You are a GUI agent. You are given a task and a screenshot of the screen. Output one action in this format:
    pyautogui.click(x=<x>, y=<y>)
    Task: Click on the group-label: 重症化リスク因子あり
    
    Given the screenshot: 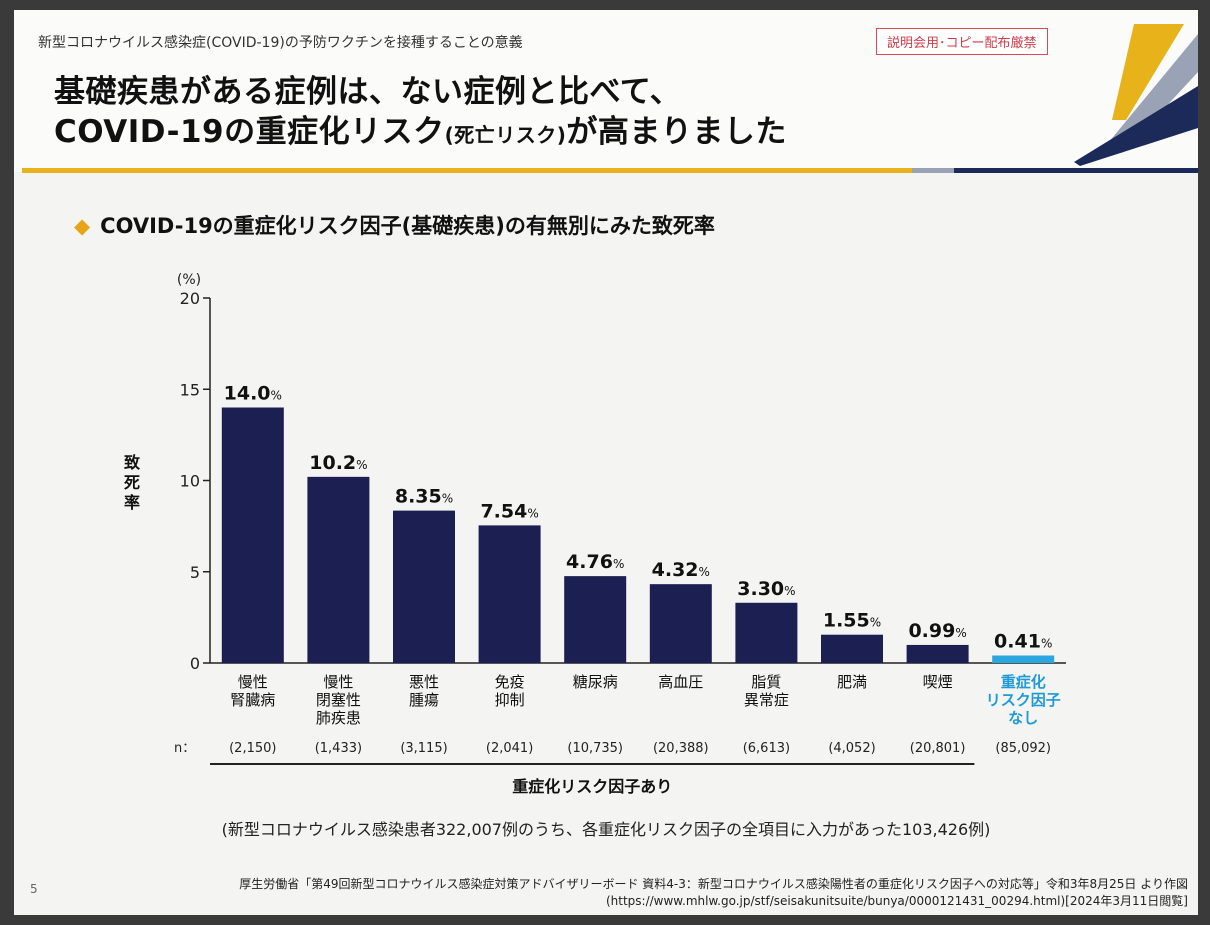 What is the action you would take?
    pyautogui.click(x=592, y=786)
    